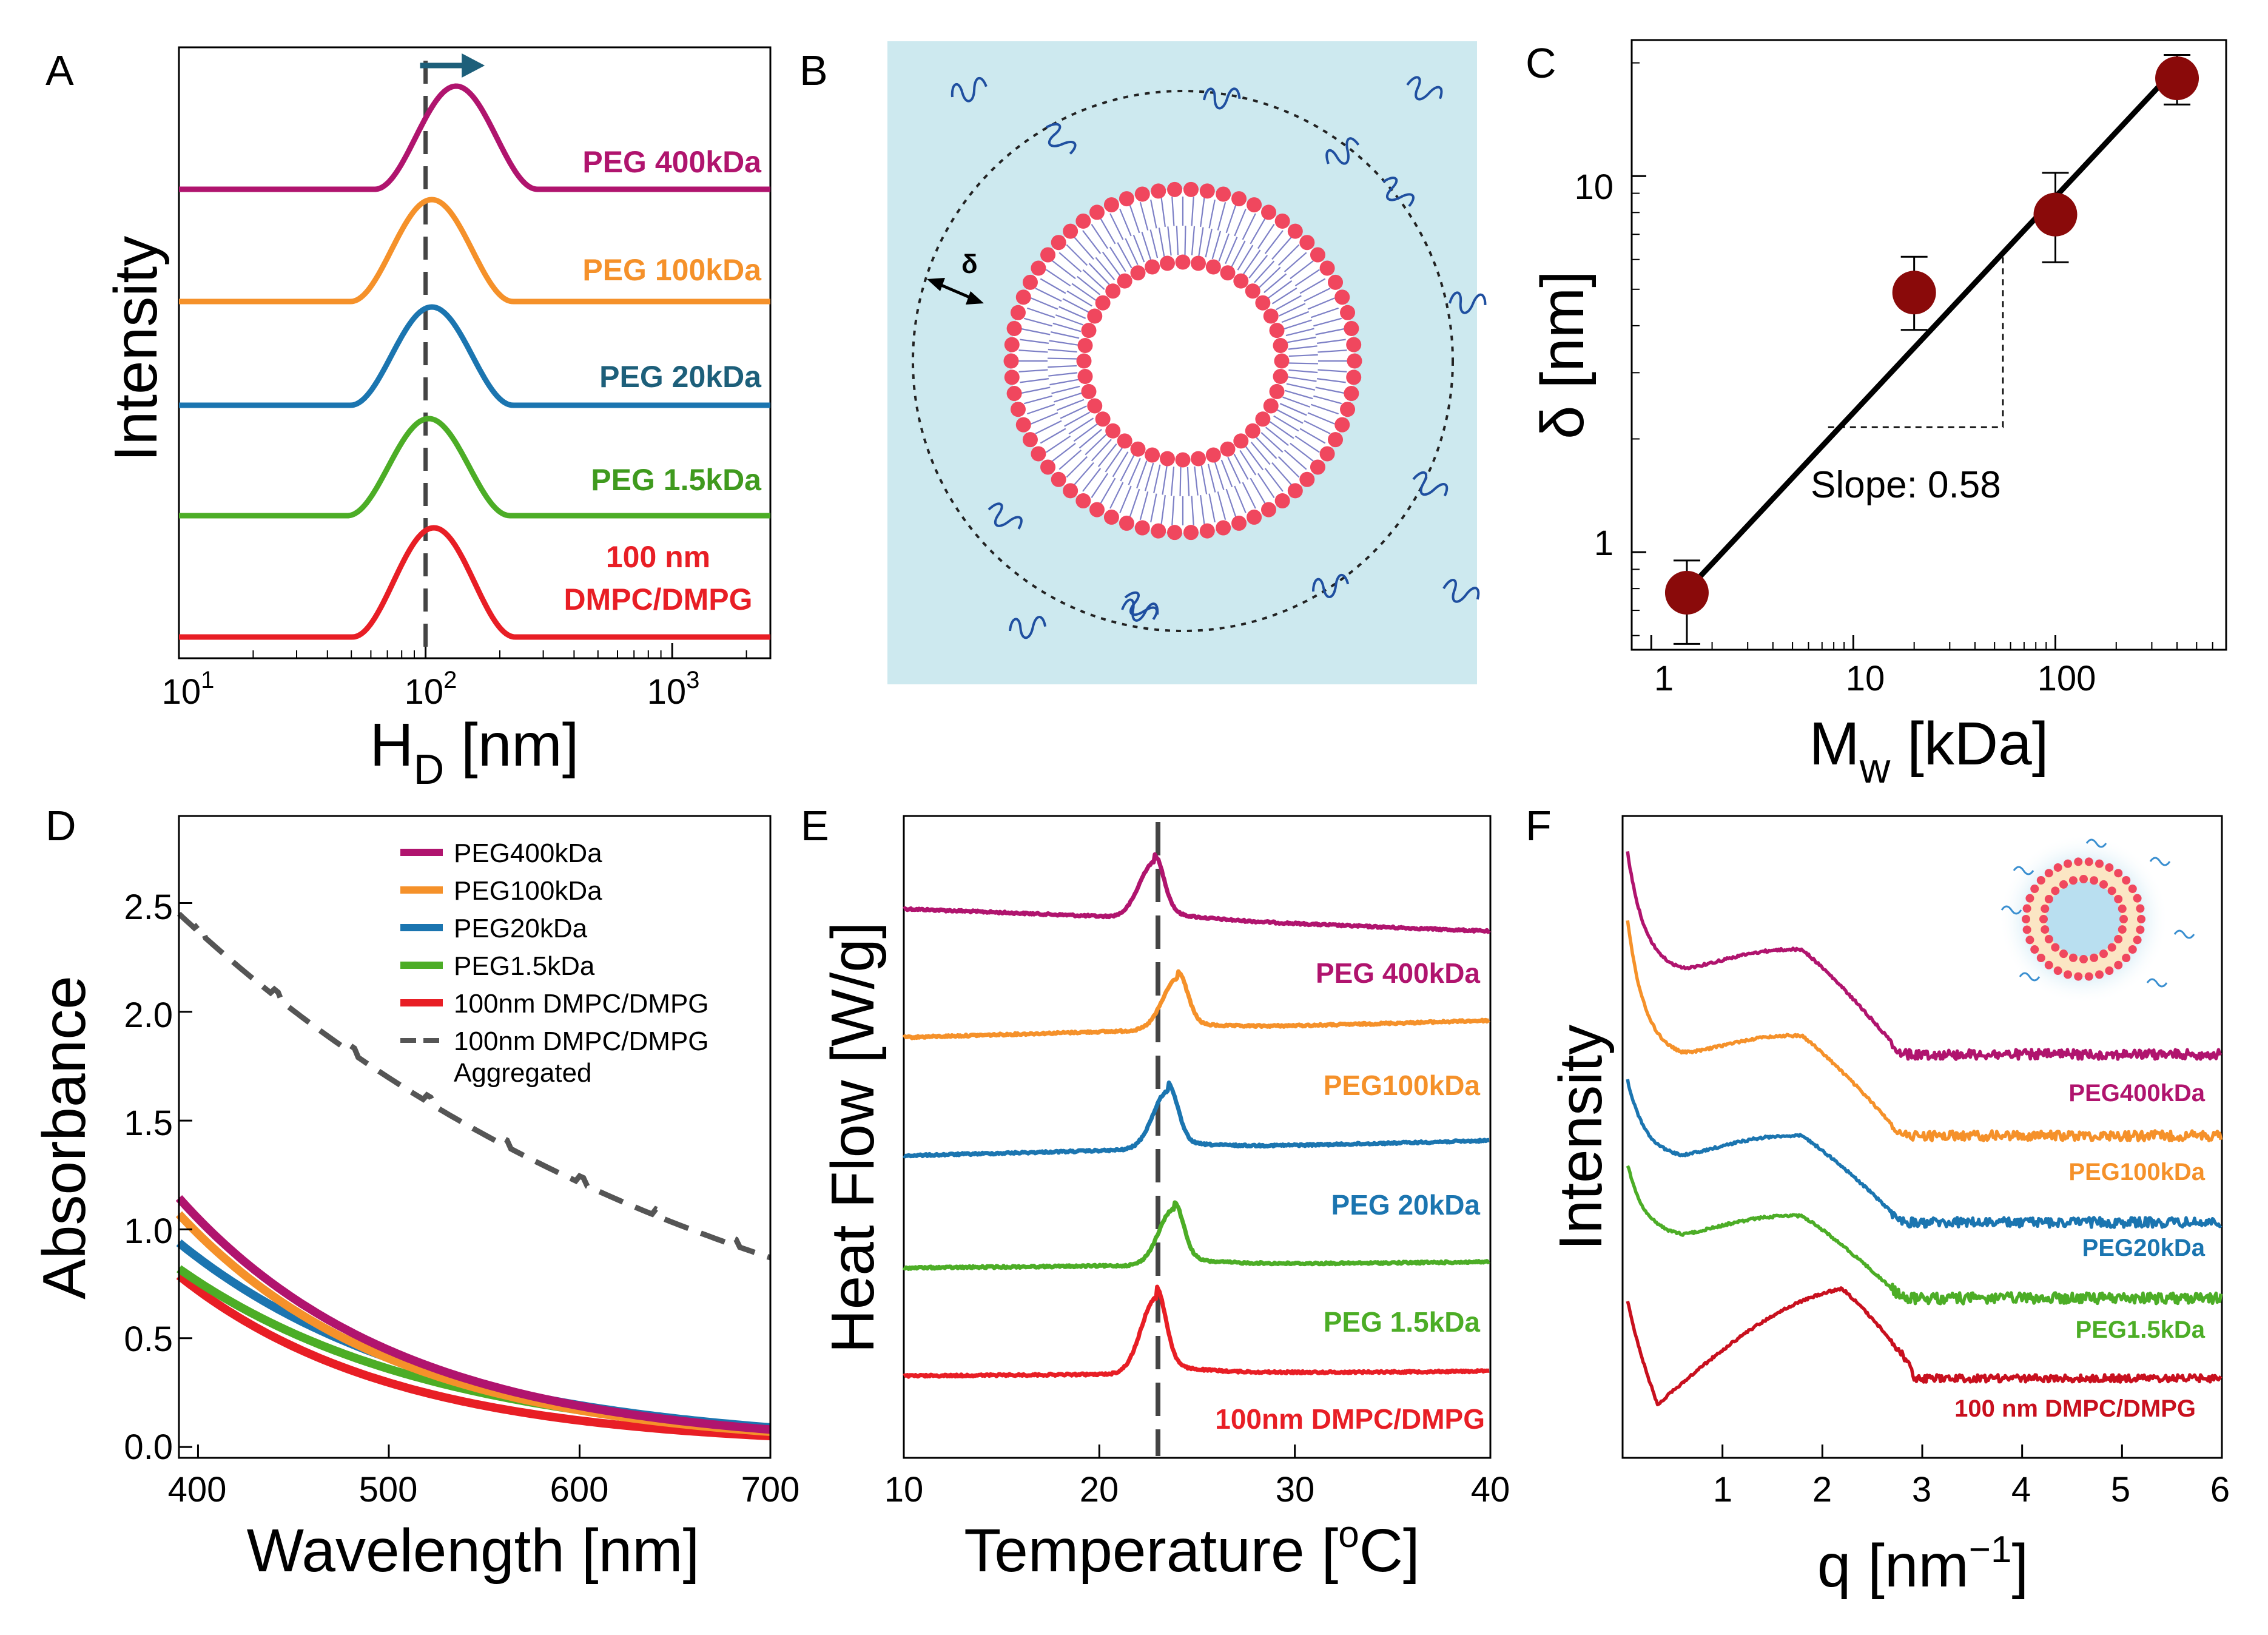 The width and height of the screenshot is (2268, 1635). What do you see at coordinates (579, 1489) in the screenshot?
I see `panel-d-xtick-600: 600` at bounding box center [579, 1489].